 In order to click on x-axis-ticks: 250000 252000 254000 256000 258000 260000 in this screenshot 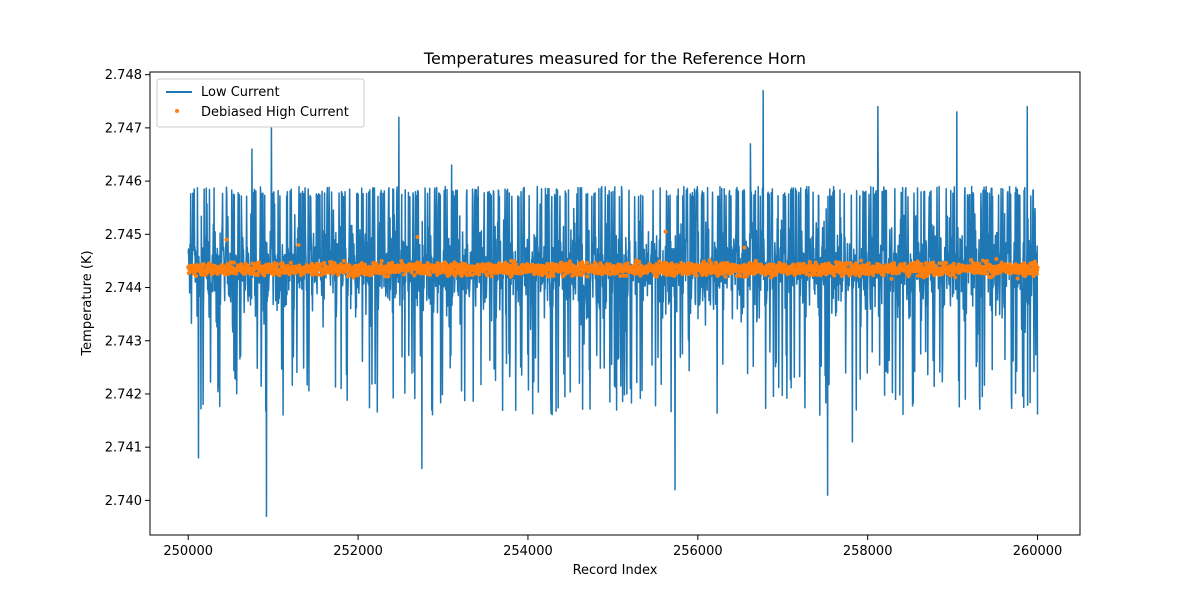, I will do `click(612, 547)`.